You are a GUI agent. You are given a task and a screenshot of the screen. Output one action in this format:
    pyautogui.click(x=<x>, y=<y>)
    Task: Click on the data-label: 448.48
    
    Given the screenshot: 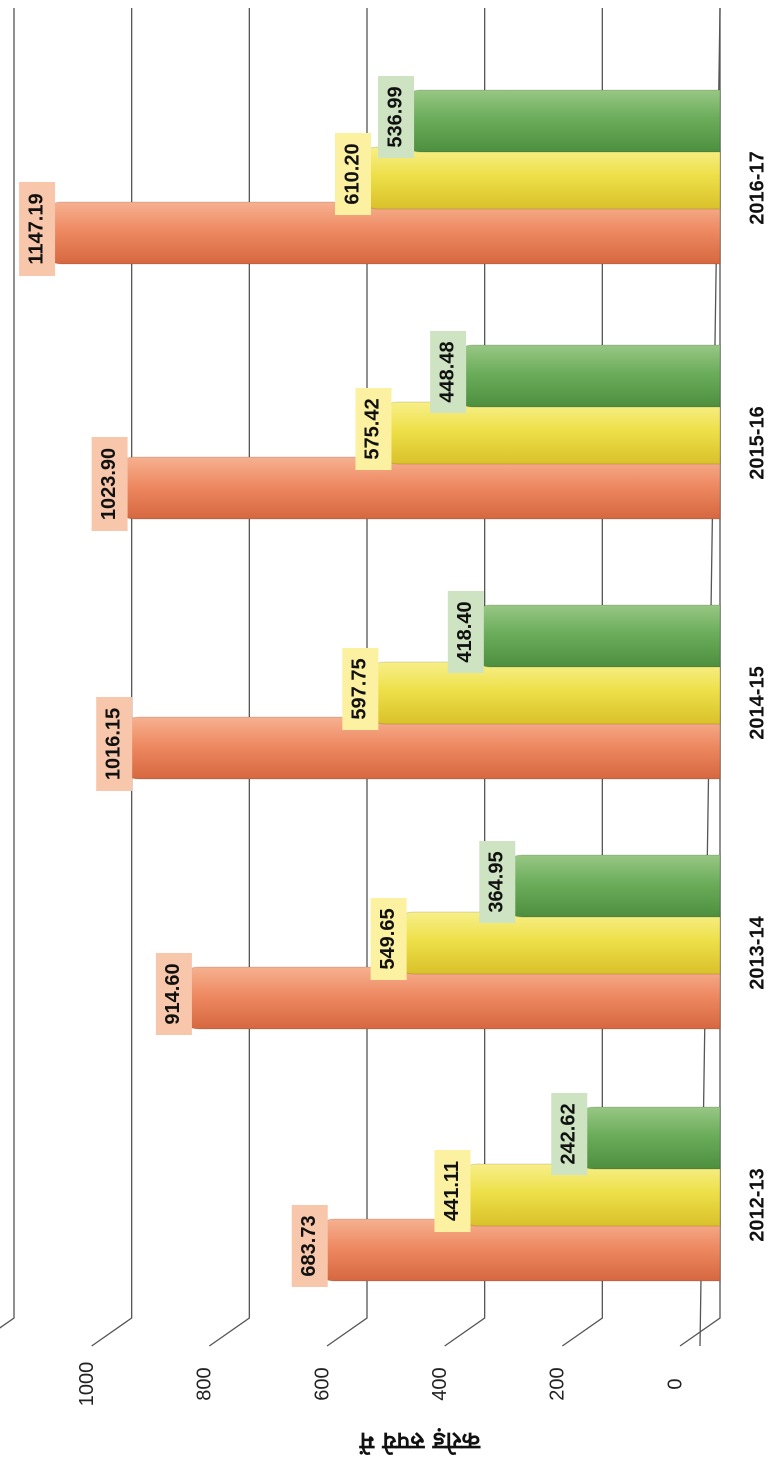 What is the action you would take?
    pyautogui.click(x=447, y=371)
    